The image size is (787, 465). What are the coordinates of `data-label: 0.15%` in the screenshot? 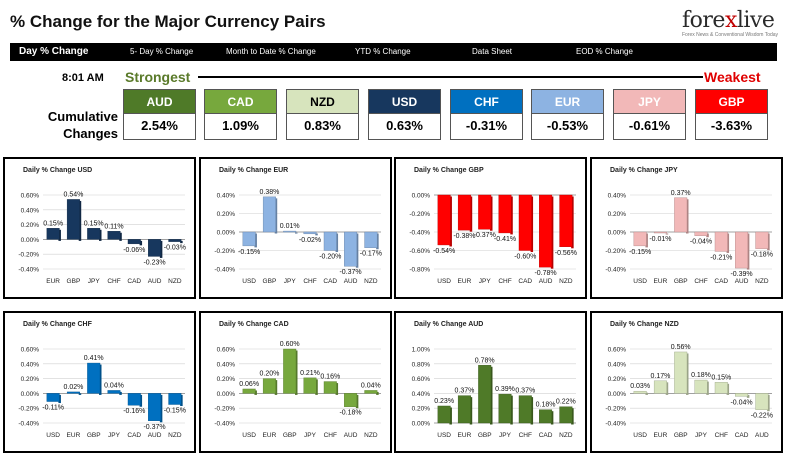 It's located at (94, 223).